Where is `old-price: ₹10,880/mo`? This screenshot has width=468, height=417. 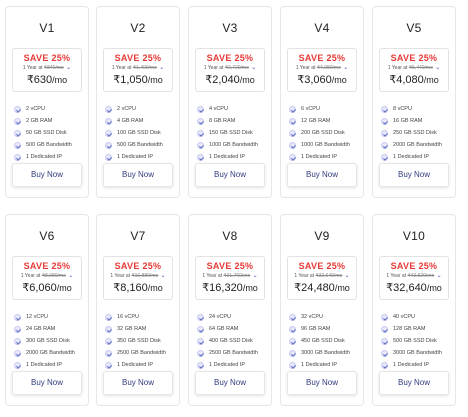
old-price: ₹10,880/mo is located at coordinates (145, 276).